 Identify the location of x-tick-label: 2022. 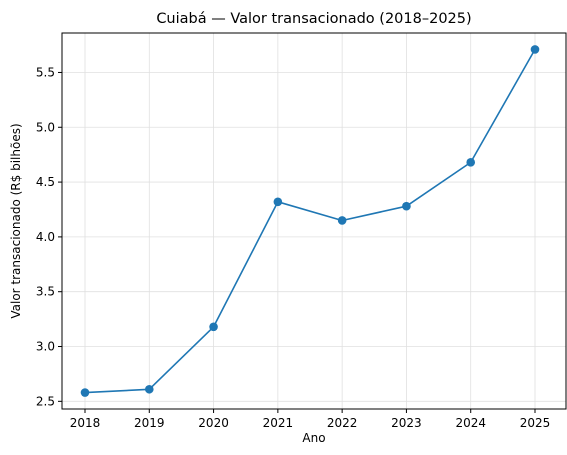
(342, 423).